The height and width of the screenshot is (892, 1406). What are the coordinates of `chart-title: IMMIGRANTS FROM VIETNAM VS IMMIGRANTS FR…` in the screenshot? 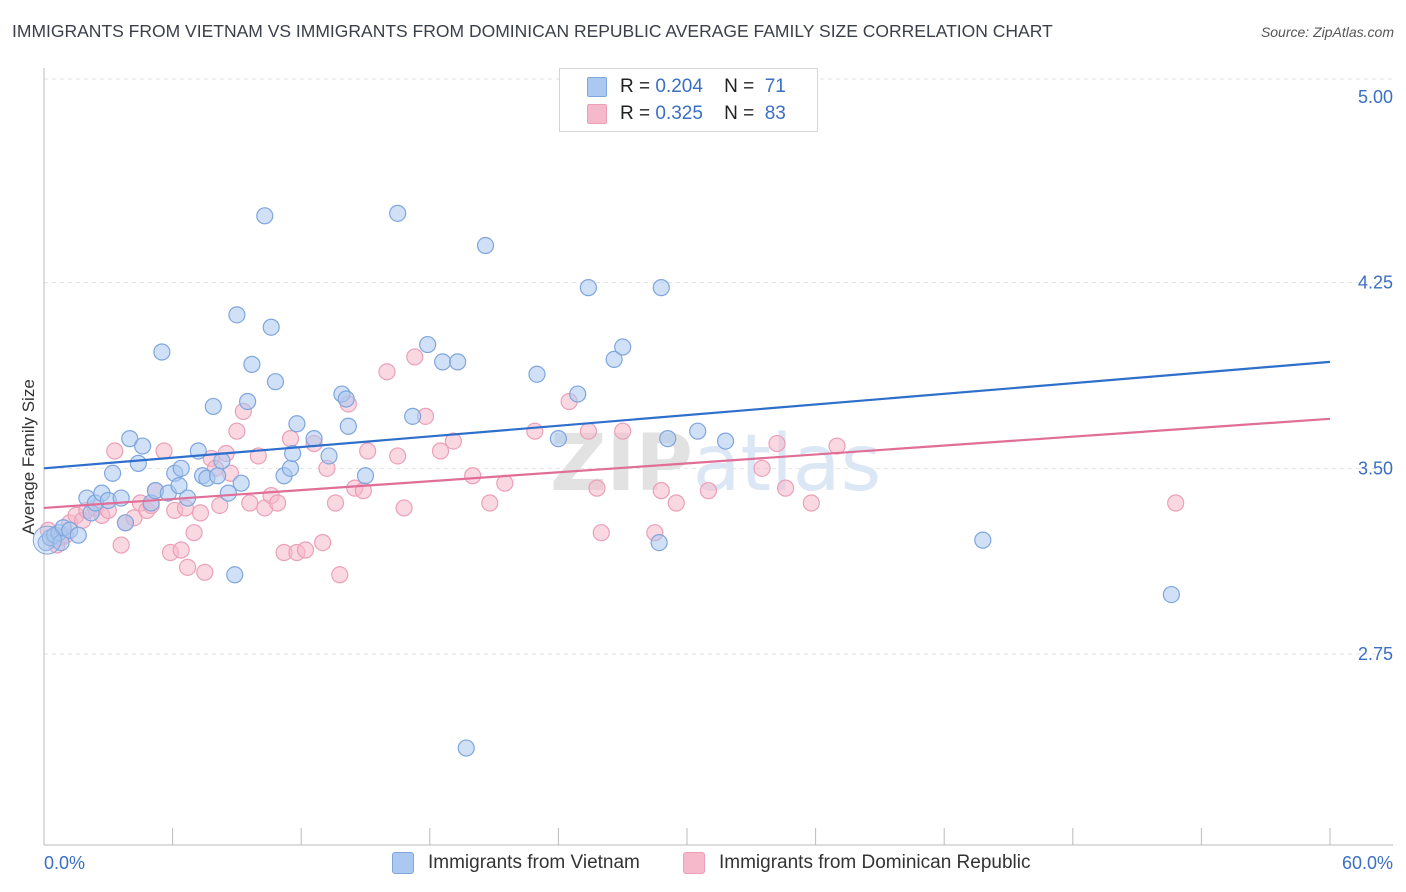 It's located at (532, 31).